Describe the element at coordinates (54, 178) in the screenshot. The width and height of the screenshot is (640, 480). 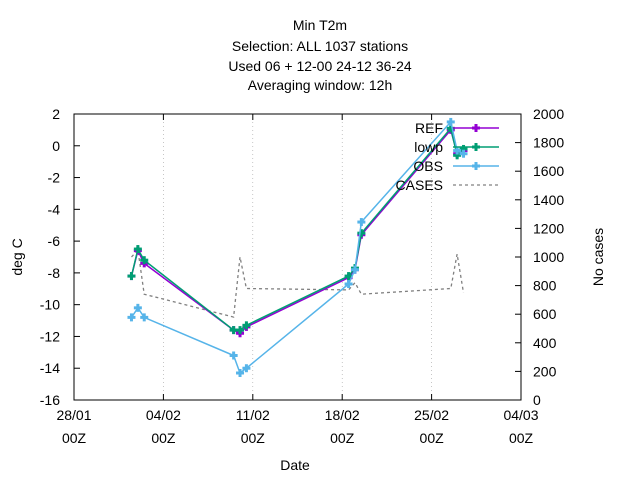
I see `y-tick-label: -2` at that location.